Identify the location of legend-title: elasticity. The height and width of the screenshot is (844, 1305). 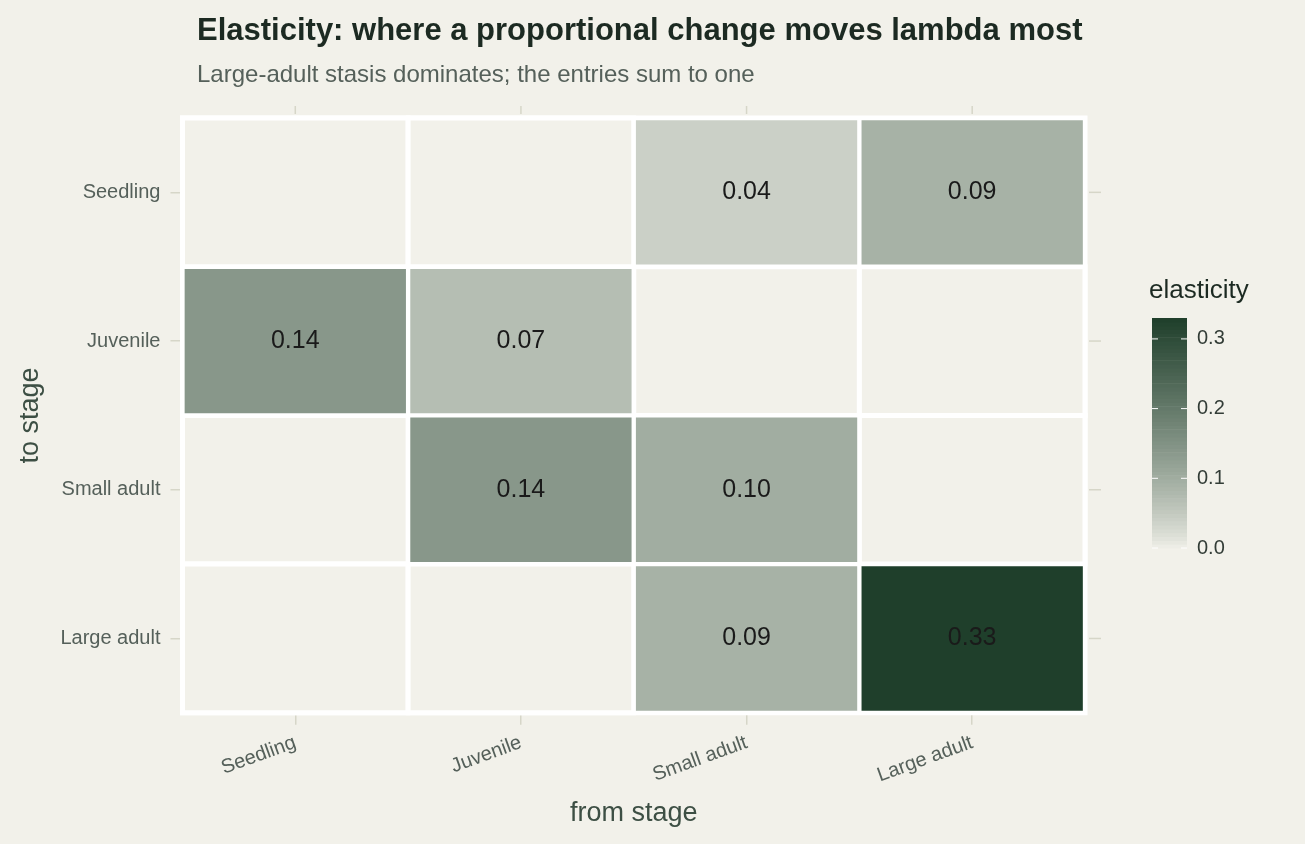
(1199, 289).